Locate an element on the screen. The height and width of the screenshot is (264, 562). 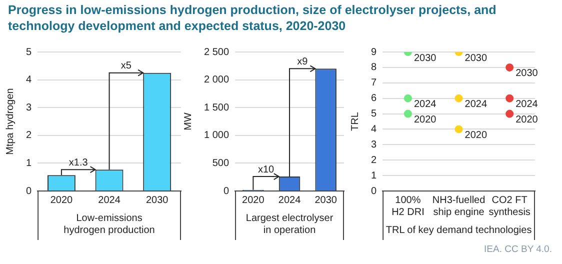
x-axis-title: Low-emissions hydrogen production is located at coordinates (109, 224).